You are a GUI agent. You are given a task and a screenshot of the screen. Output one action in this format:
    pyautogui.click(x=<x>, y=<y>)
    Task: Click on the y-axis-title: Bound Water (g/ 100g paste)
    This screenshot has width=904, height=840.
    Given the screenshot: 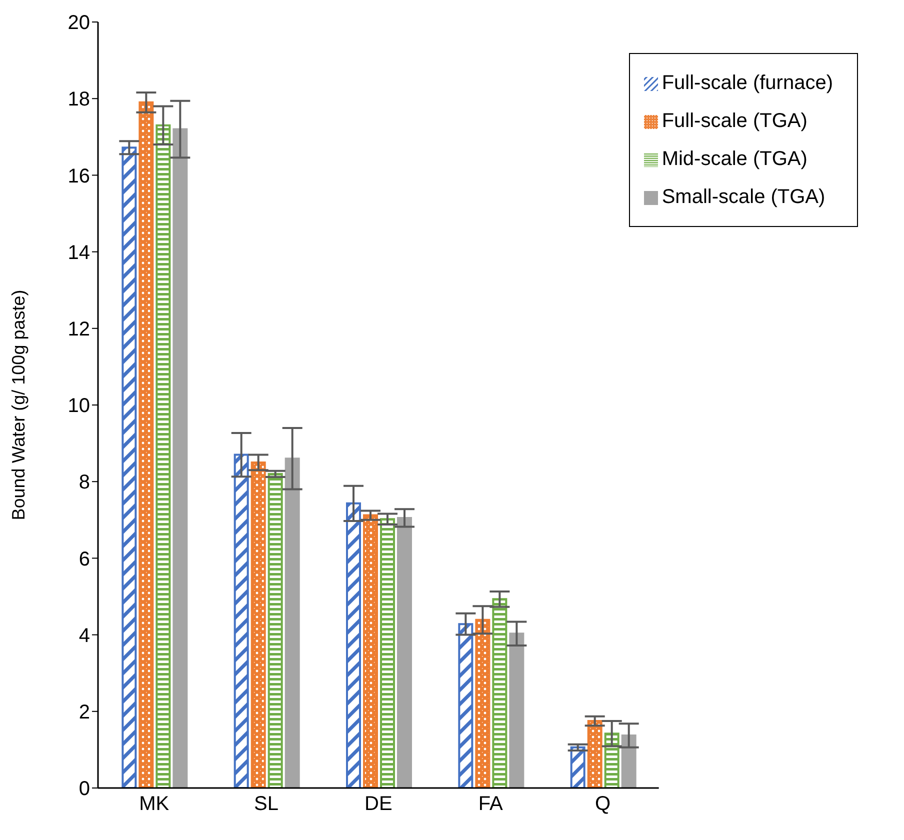 What is the action you would take?
    pyautogui.click(x=18, y=405)
    